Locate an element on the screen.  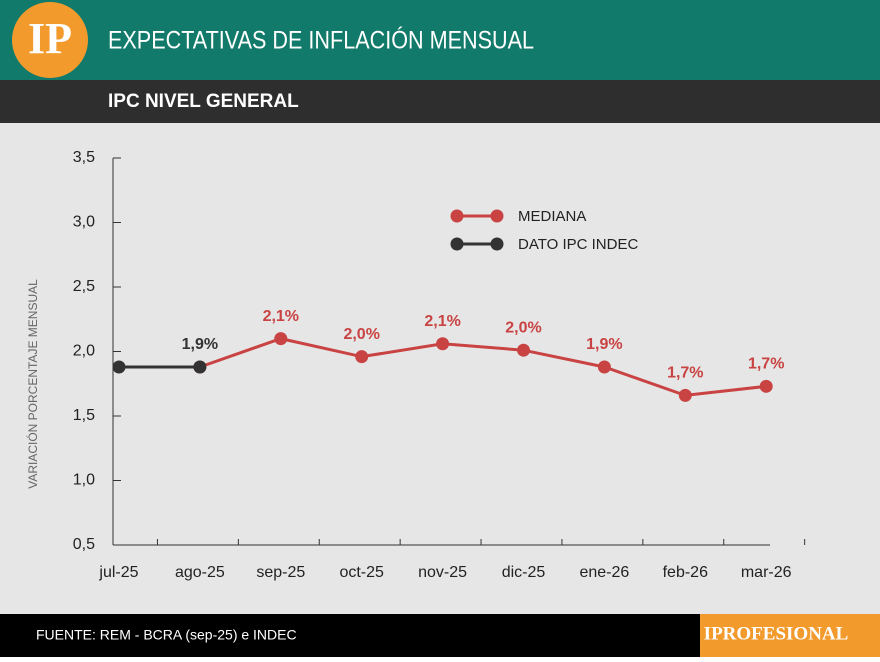
y-tick-label: 2,5 is located at coordinates (84, 286).